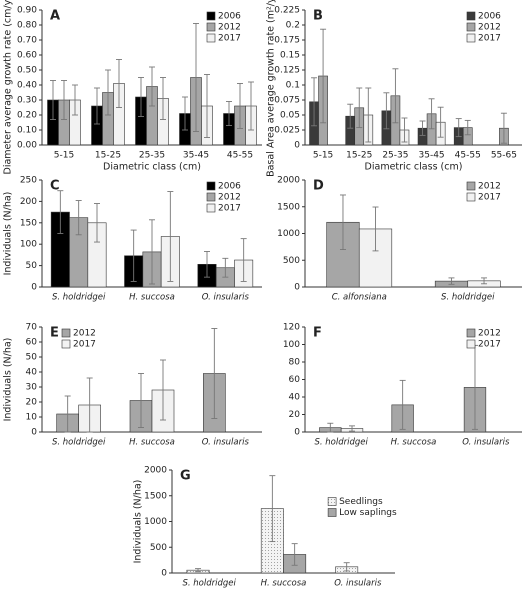 This screenshot has width=528, height=600. Describe the element at coordinates (54, 333) in the screenshot. I see `panel-label: E` at that location.